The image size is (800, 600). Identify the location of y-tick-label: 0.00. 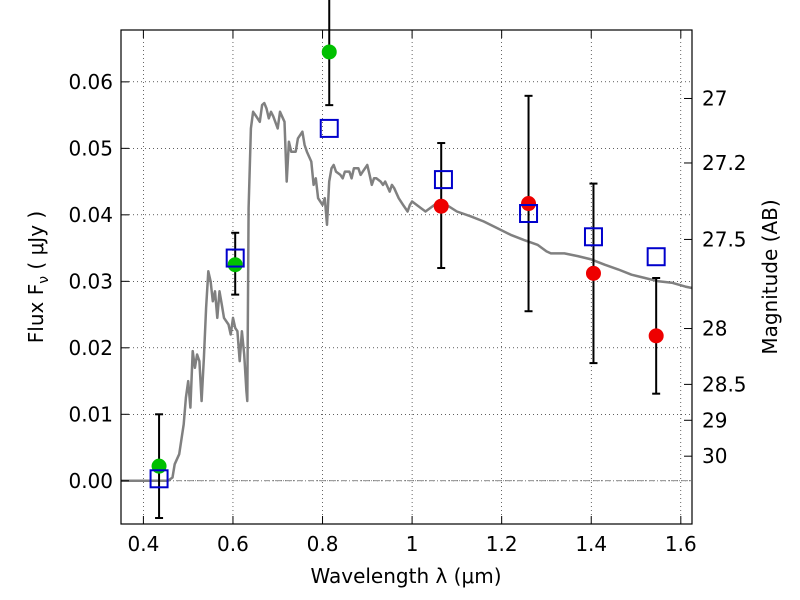
(90, 481).